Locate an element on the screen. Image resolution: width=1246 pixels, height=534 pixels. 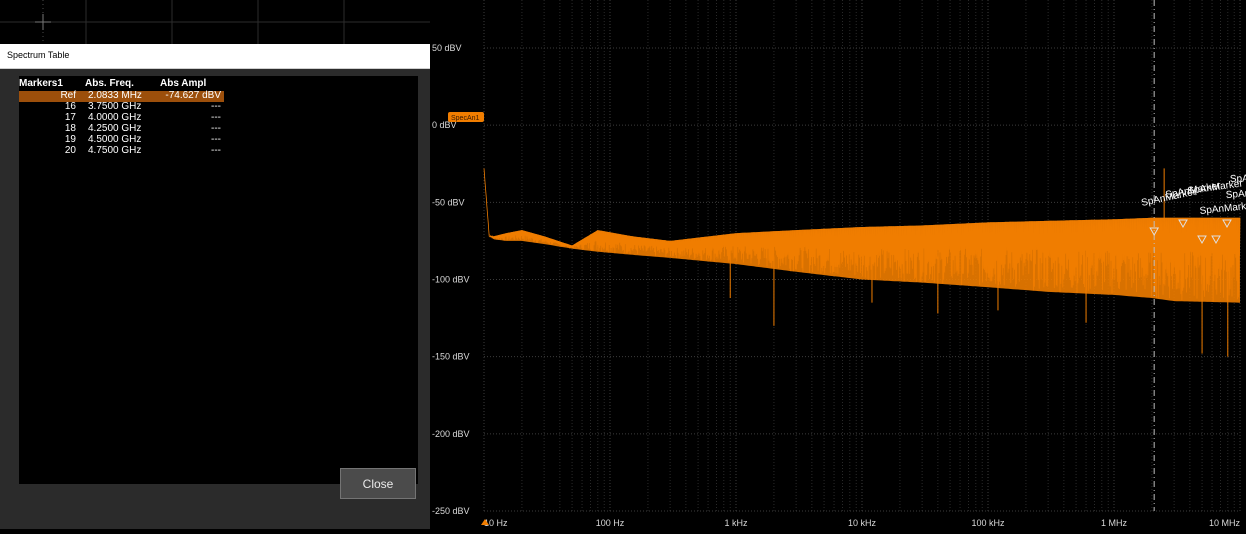
table-row: 18 4.2500 GHz --- is located at coordinates (121, 129).